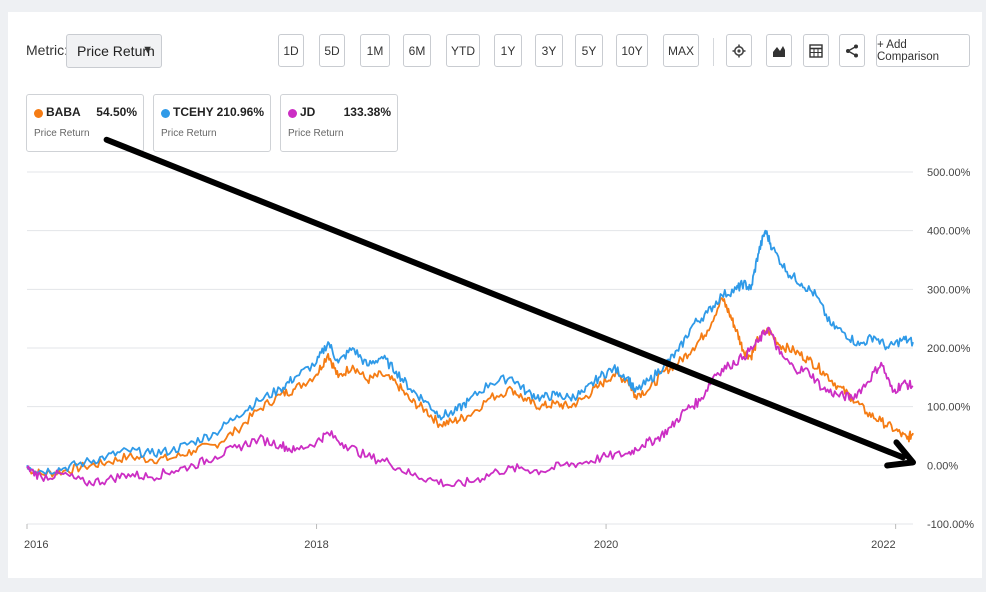 This screenshot has width=986, height=592. I want to click on add-comparison-button: + Add Comparison, so click(923, 50).